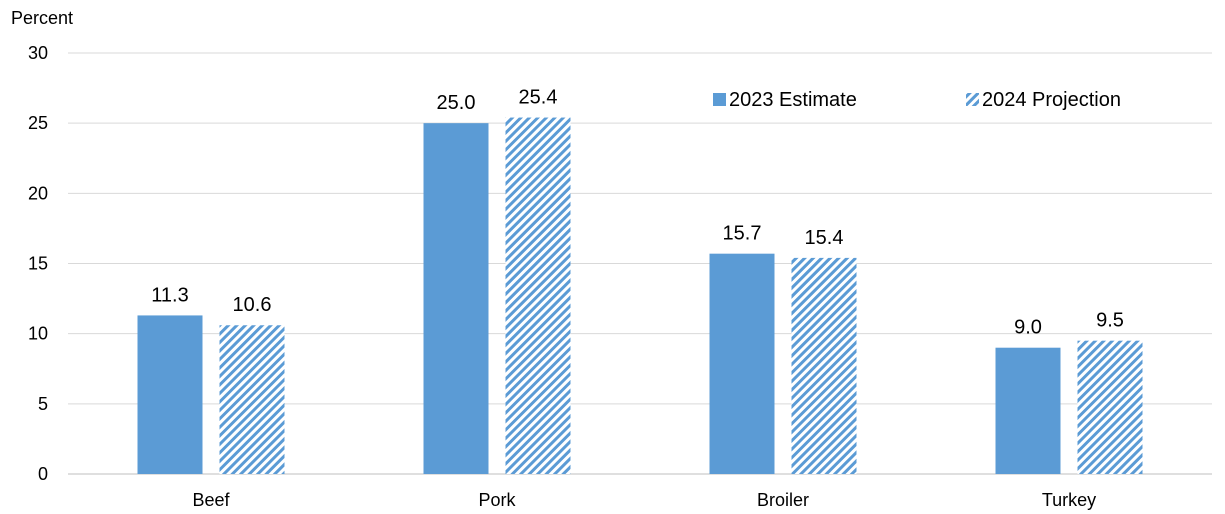 The height and width of the screenshot is (514, 1225). Describe the element at coordinates (43, 474) in the screenshot. I see `y-tick-label: 0` at that location.